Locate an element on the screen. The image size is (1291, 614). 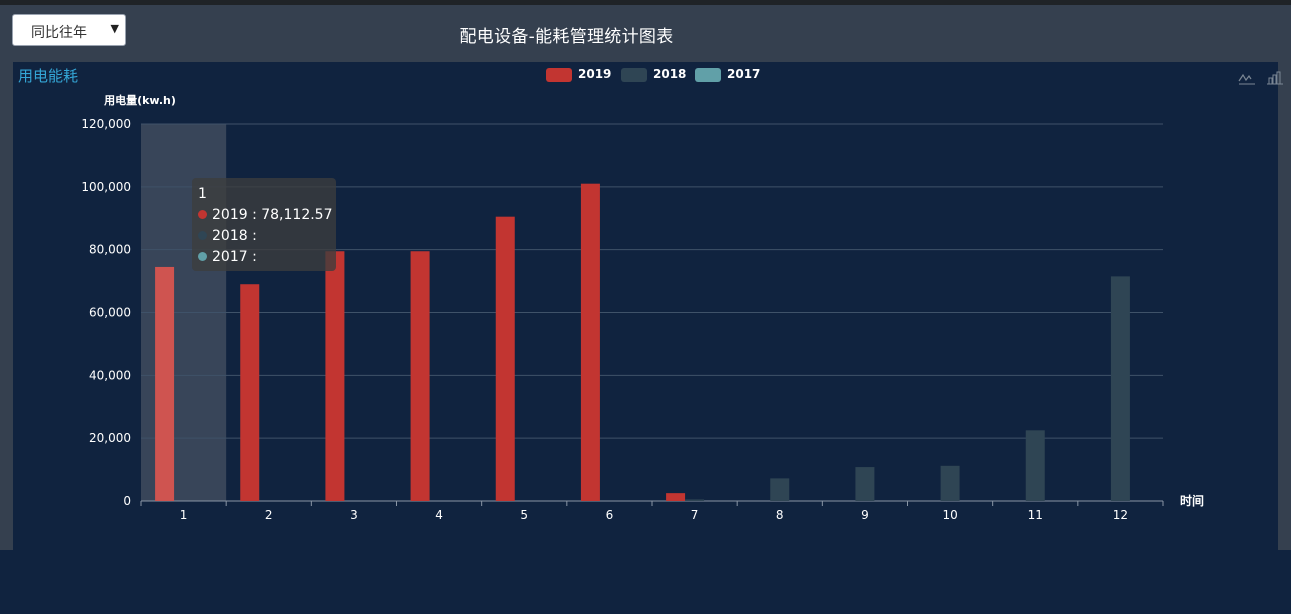
y-axis-name: 用电量(kw.h) is located at coordinates (140, 100).